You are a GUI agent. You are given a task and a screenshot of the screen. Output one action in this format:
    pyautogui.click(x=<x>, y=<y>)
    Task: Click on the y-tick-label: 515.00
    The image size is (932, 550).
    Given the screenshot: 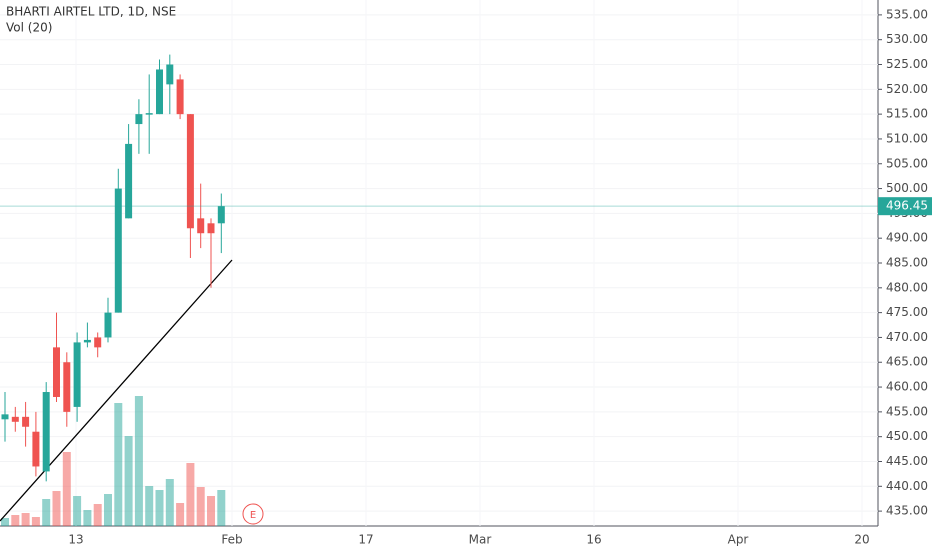 What is the action you would take?
    pyautogui.click(x=907, y=114)
    